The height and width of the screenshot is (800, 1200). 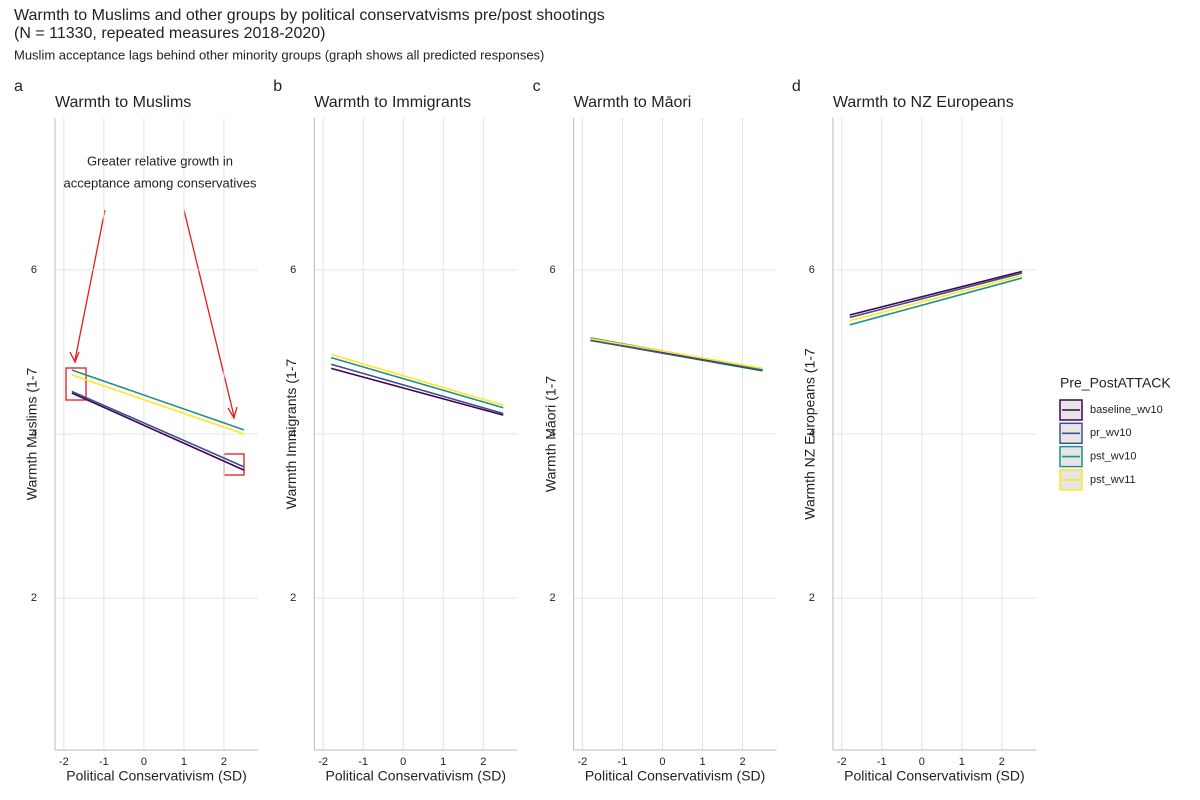 What do you see at coordinates (796, 86) in the screenshot?
I see `panel-letter: d` at bounding box center [796, 86].